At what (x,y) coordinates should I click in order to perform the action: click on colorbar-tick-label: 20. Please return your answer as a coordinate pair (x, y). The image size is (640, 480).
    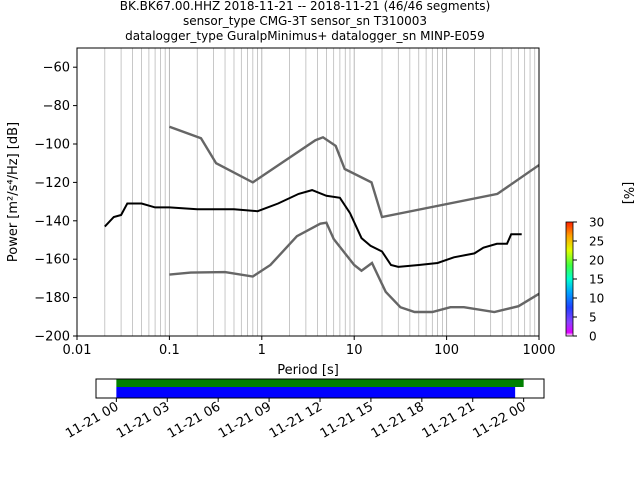
    Looking at the image, I should click on (596, 261).